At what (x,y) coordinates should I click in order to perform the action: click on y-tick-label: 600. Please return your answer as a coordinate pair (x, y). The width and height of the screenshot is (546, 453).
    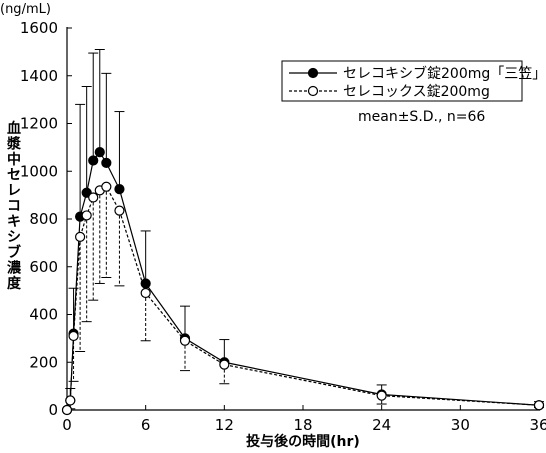
    Looking at the image, I should click on (43, 267).